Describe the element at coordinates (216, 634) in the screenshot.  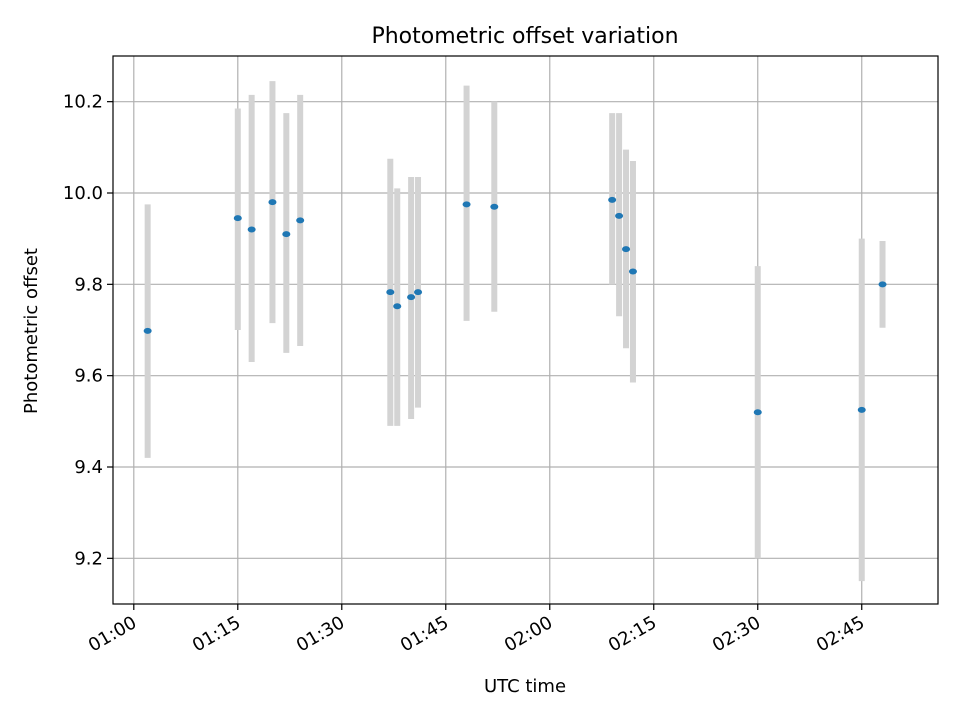
I see `x-tick-label: 01:15` at that location.